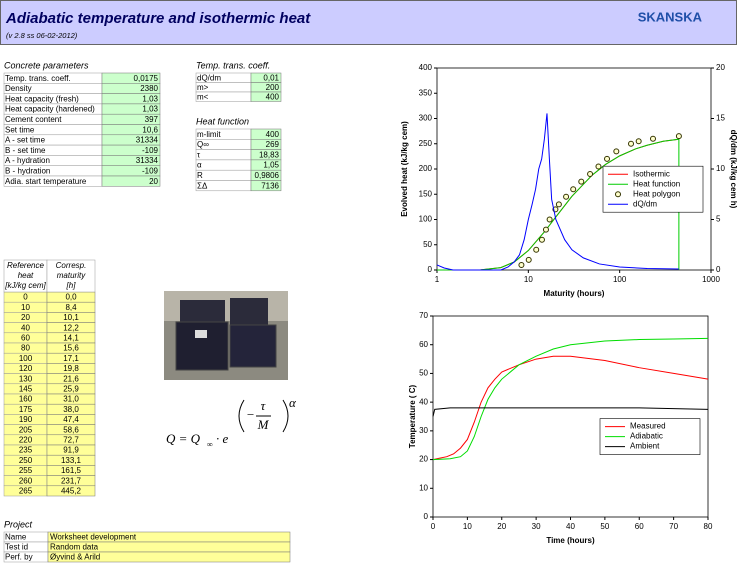  I want to click on cell-value: 8,4, so click(71, 307).